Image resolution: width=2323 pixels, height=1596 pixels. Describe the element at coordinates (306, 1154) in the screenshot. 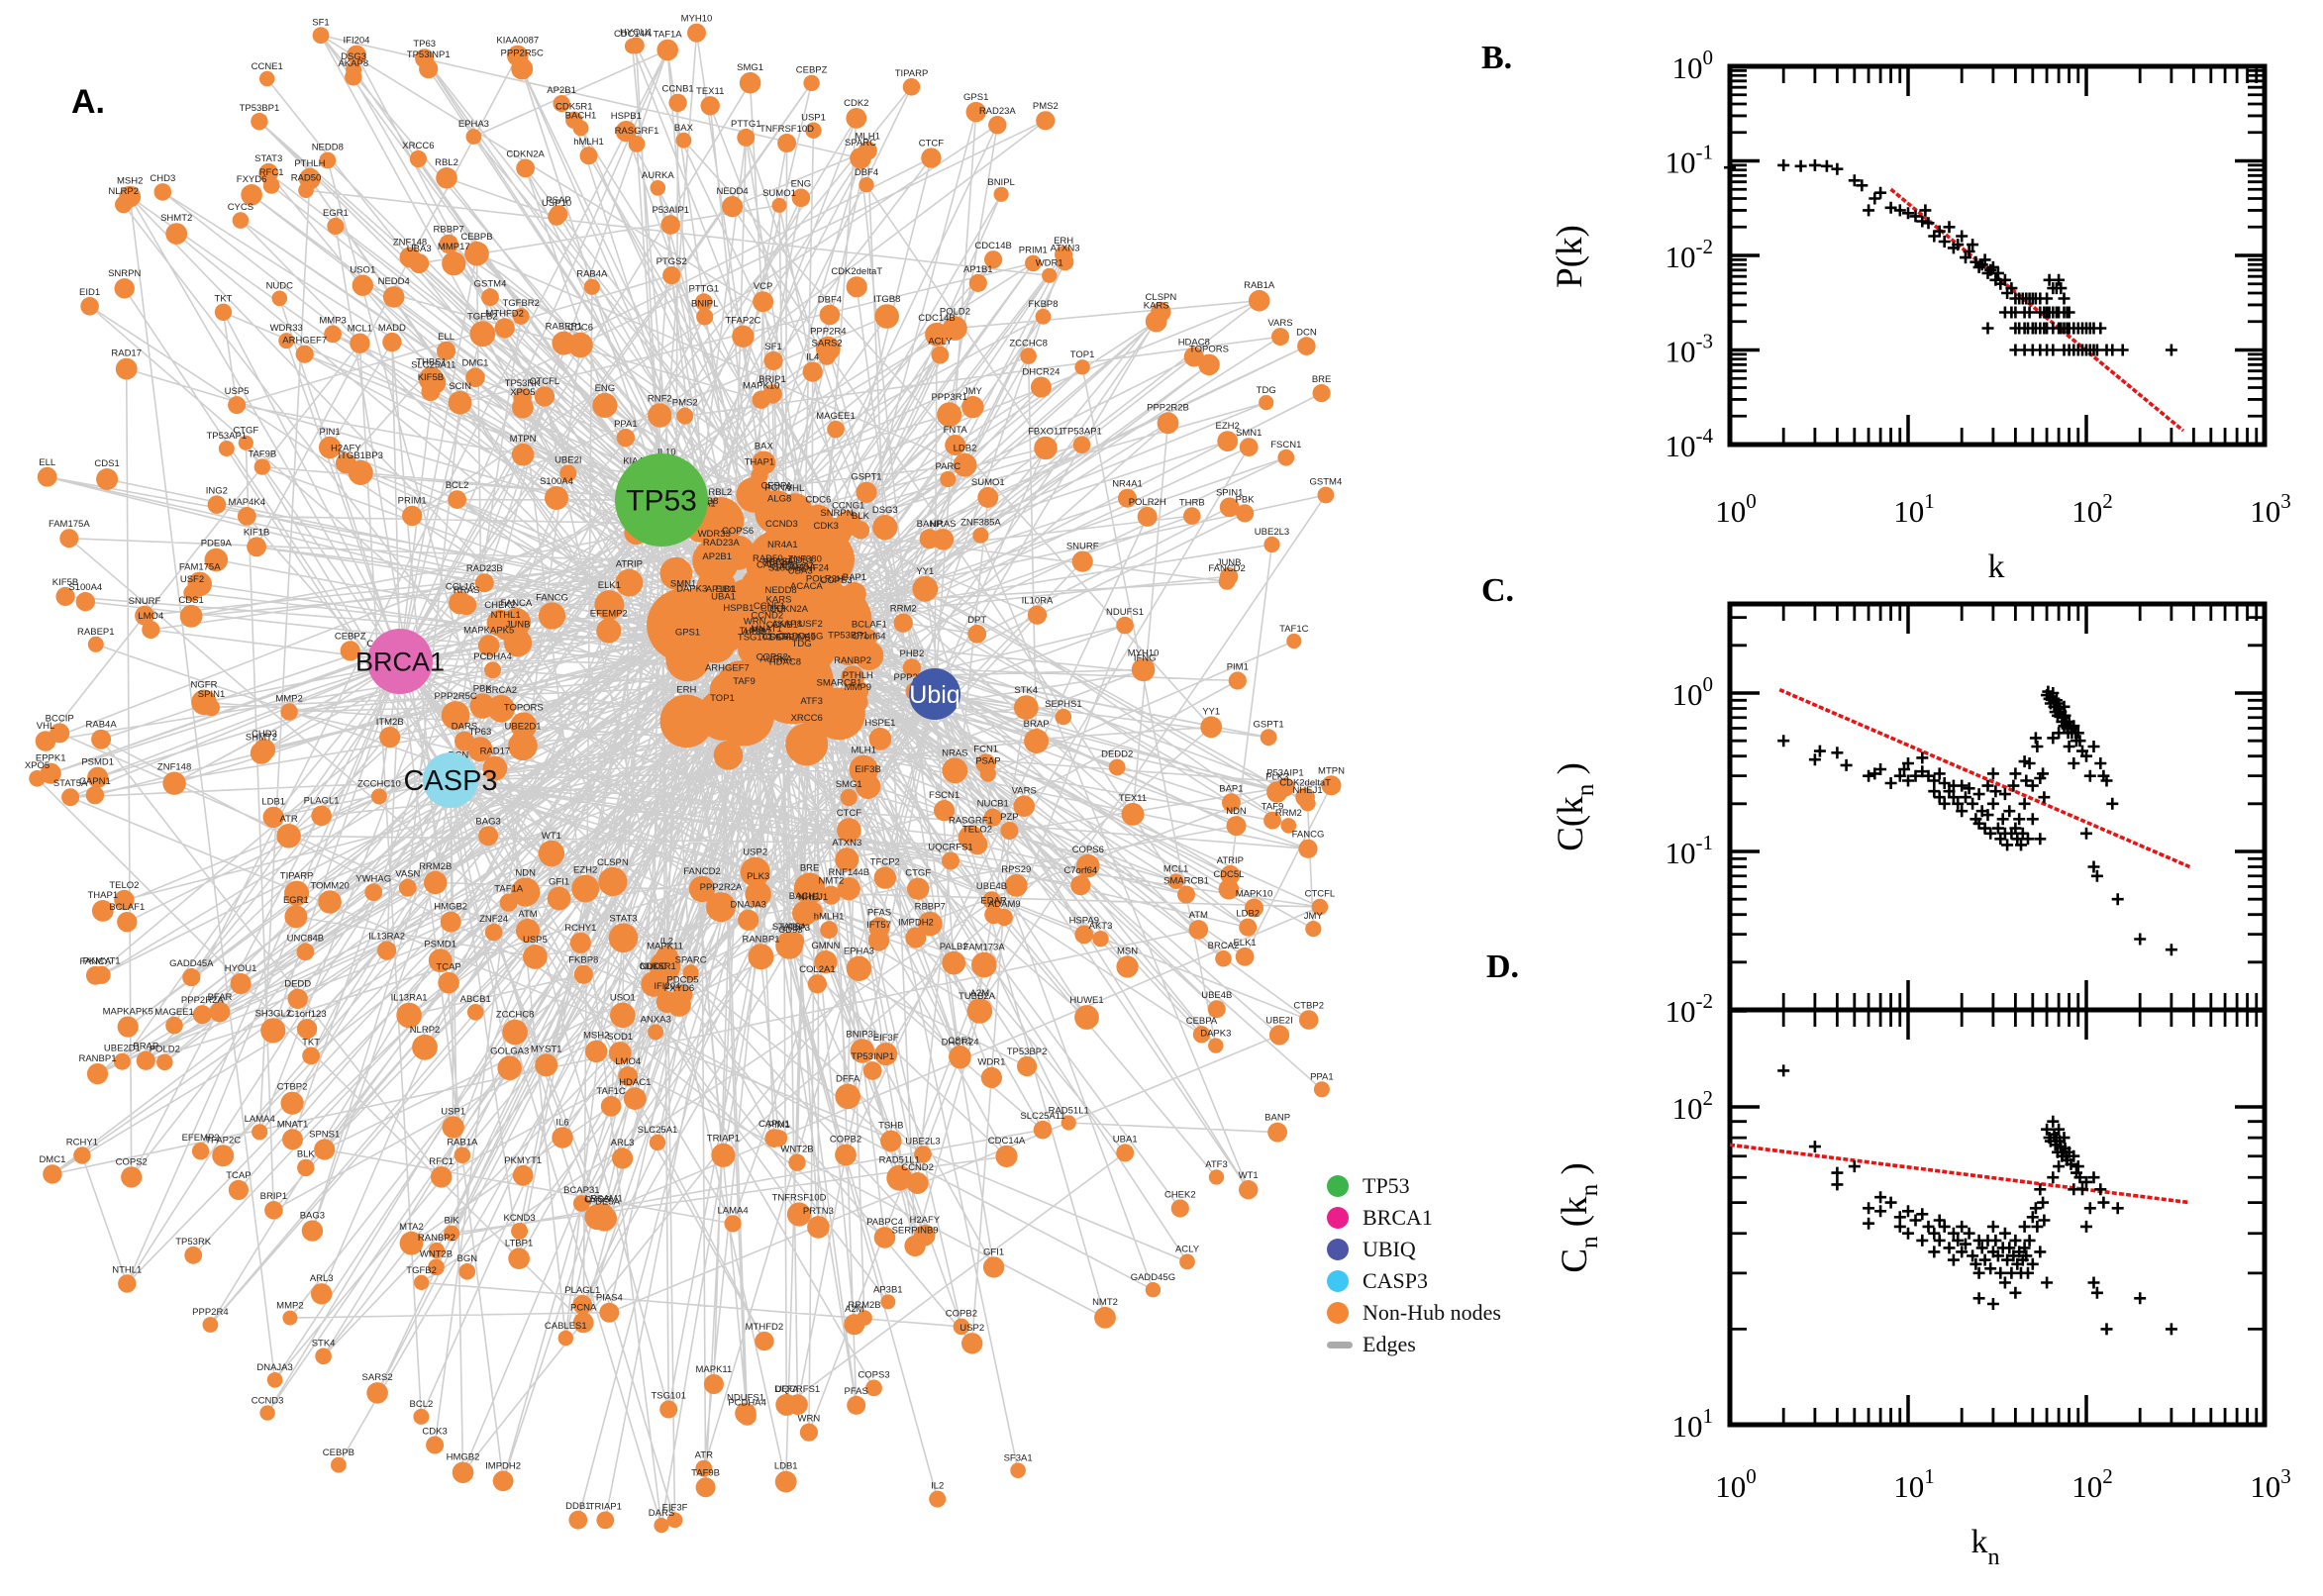

I see `node-label: BLK` at that location.